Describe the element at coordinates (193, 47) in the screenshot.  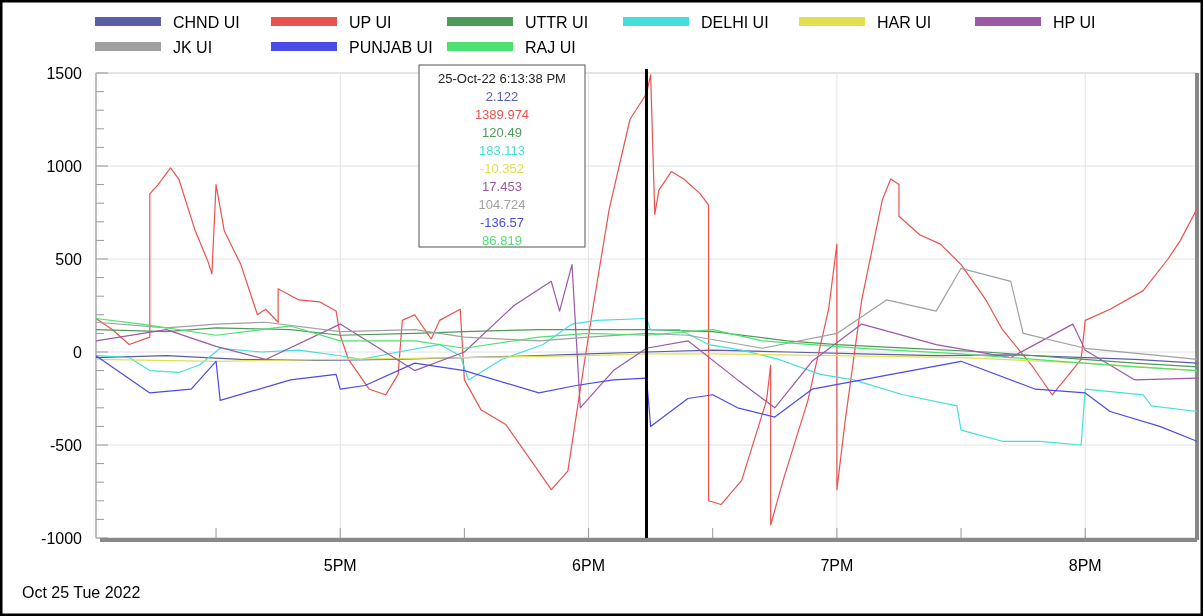
I see `legend-label: JK UI` at that location.